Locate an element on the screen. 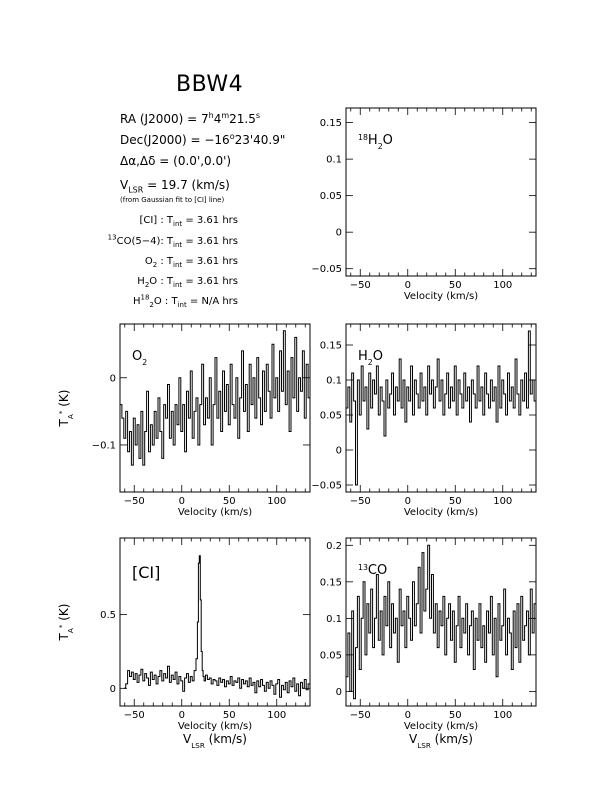 This screenshot has height=792, width=612. observation-row: O2 : Tint = 3.61 hrs is located at coordinates (191, 262).